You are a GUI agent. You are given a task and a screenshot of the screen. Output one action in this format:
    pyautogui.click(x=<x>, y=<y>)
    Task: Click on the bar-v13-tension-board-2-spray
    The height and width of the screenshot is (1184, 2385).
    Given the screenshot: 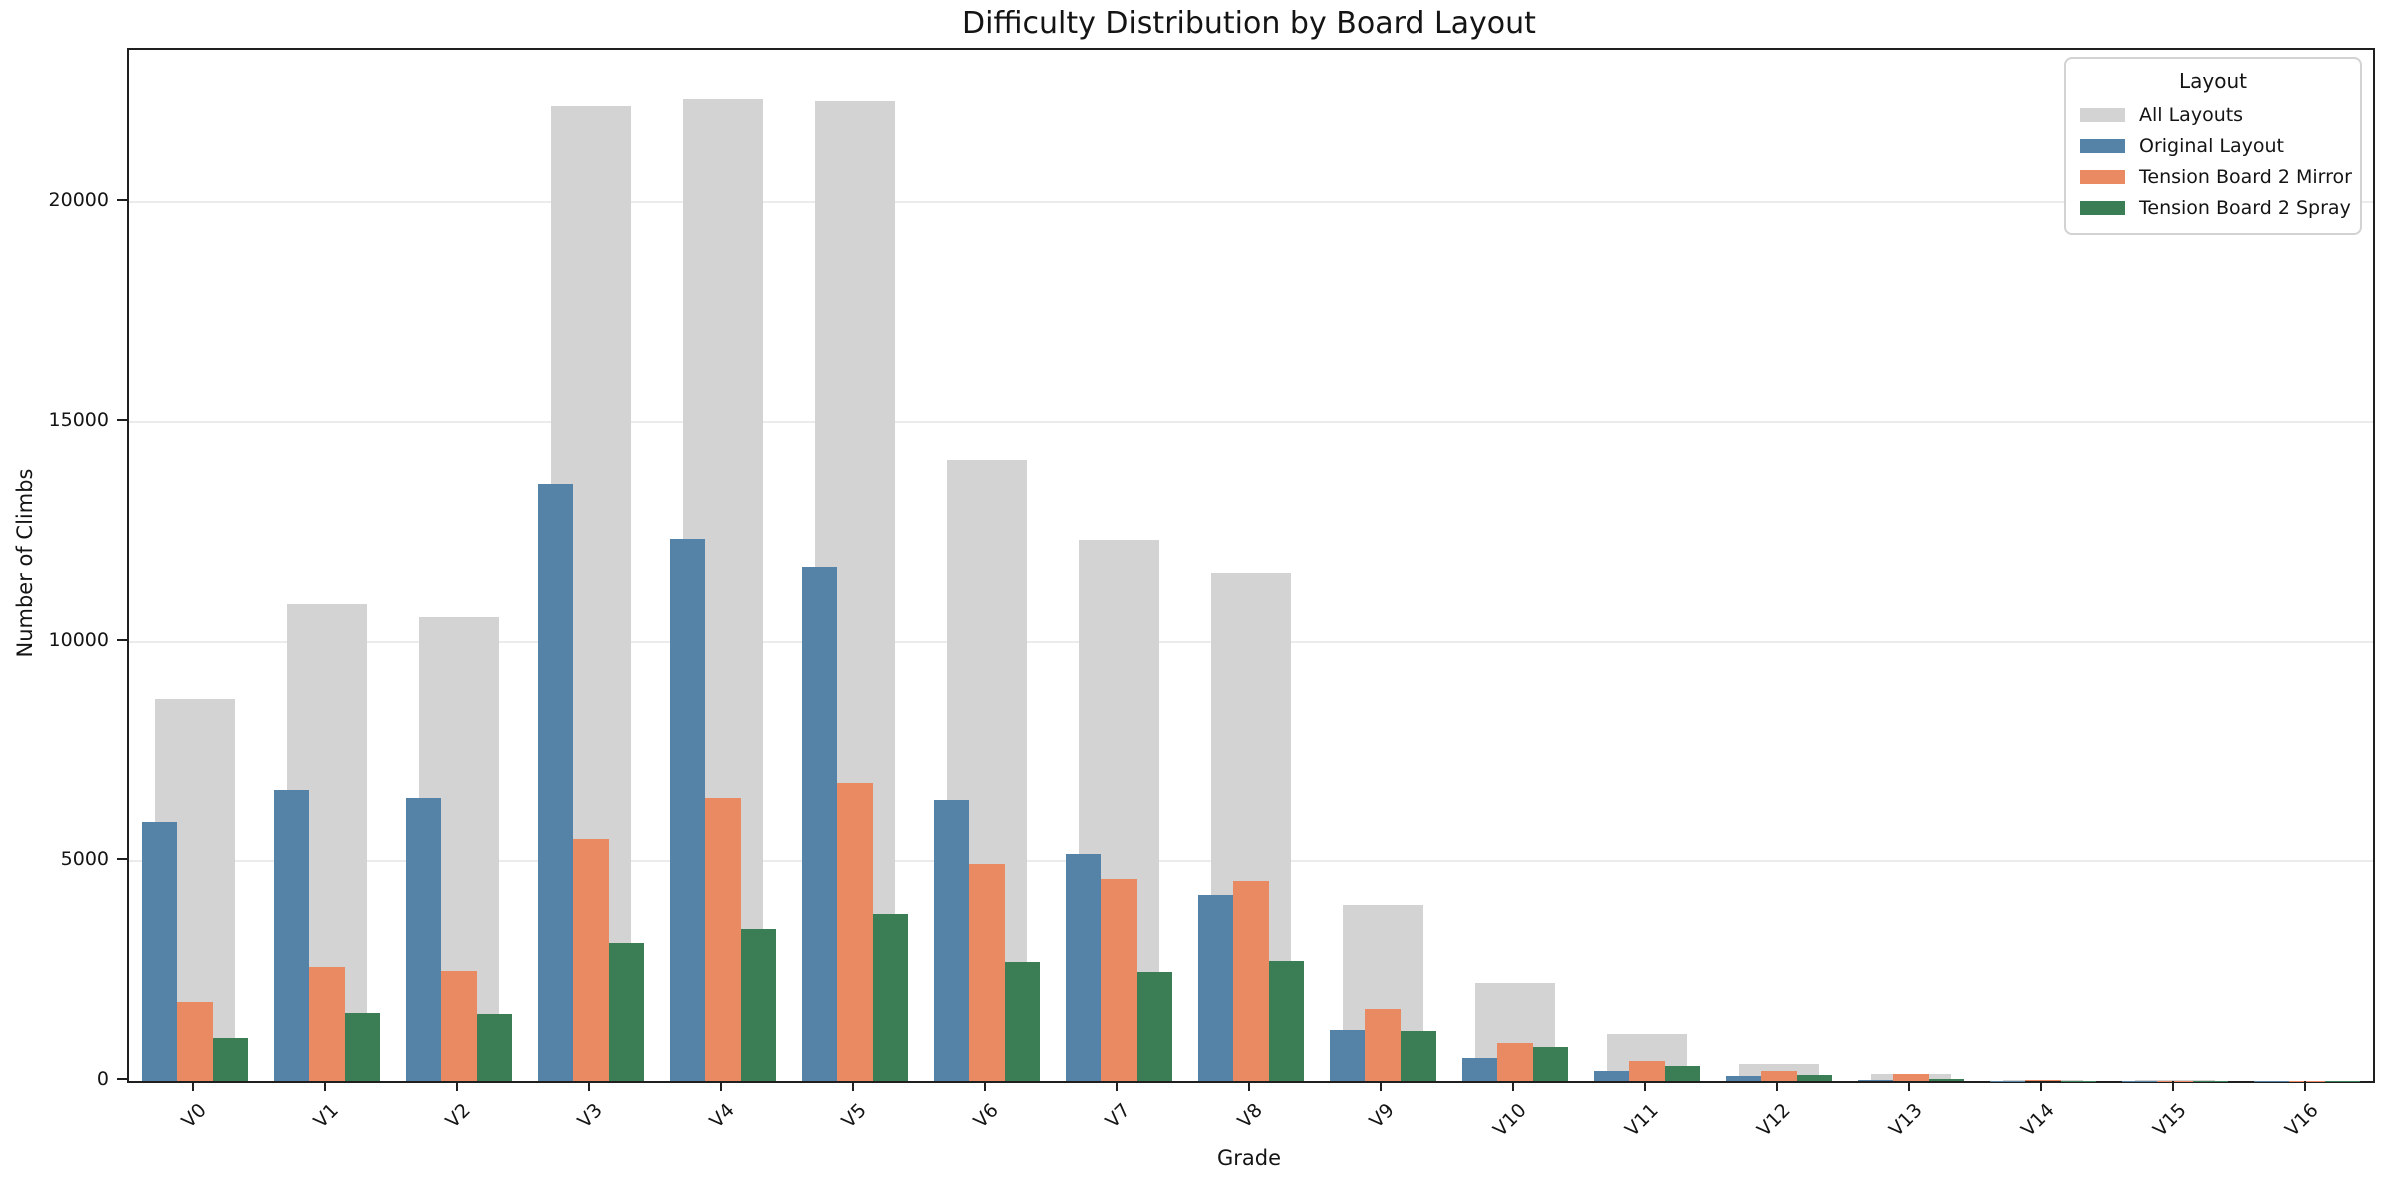 What is the action you would take?
    pyautogui.click(x=1946, y=1080)
    